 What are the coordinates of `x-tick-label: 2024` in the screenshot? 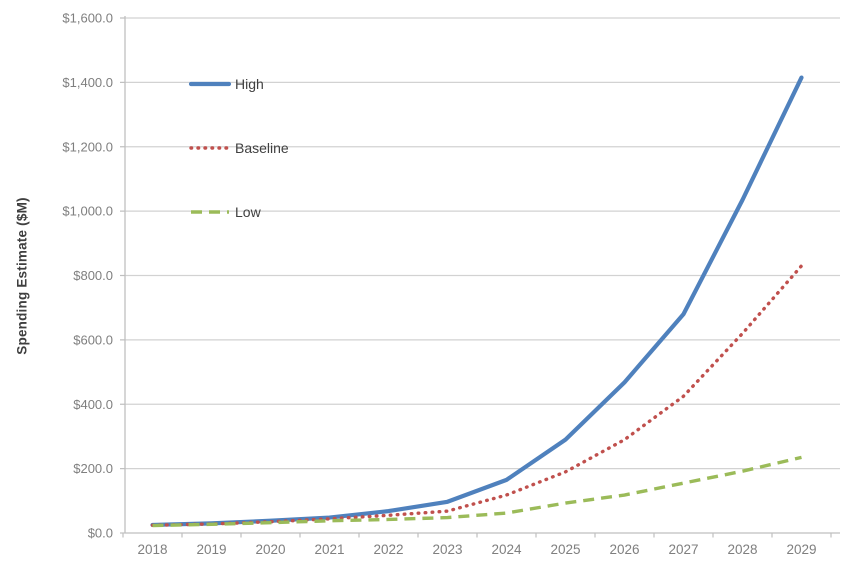 It's located at (506, 549).